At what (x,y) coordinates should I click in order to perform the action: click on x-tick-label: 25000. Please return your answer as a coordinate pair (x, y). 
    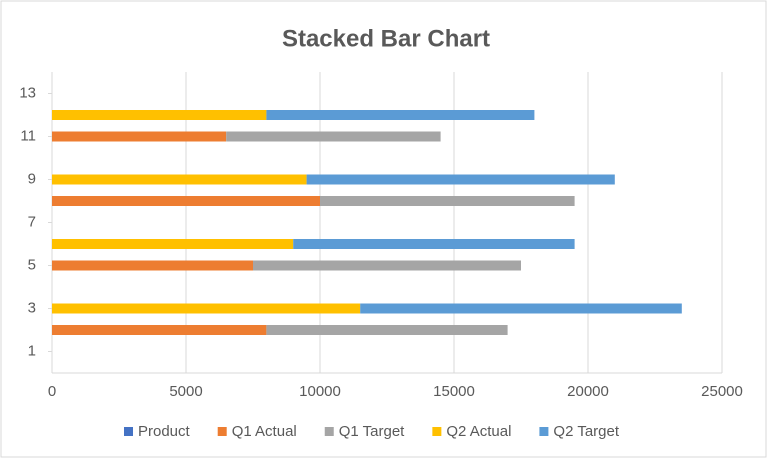
    Looking at the image, I should click on (722, 391).